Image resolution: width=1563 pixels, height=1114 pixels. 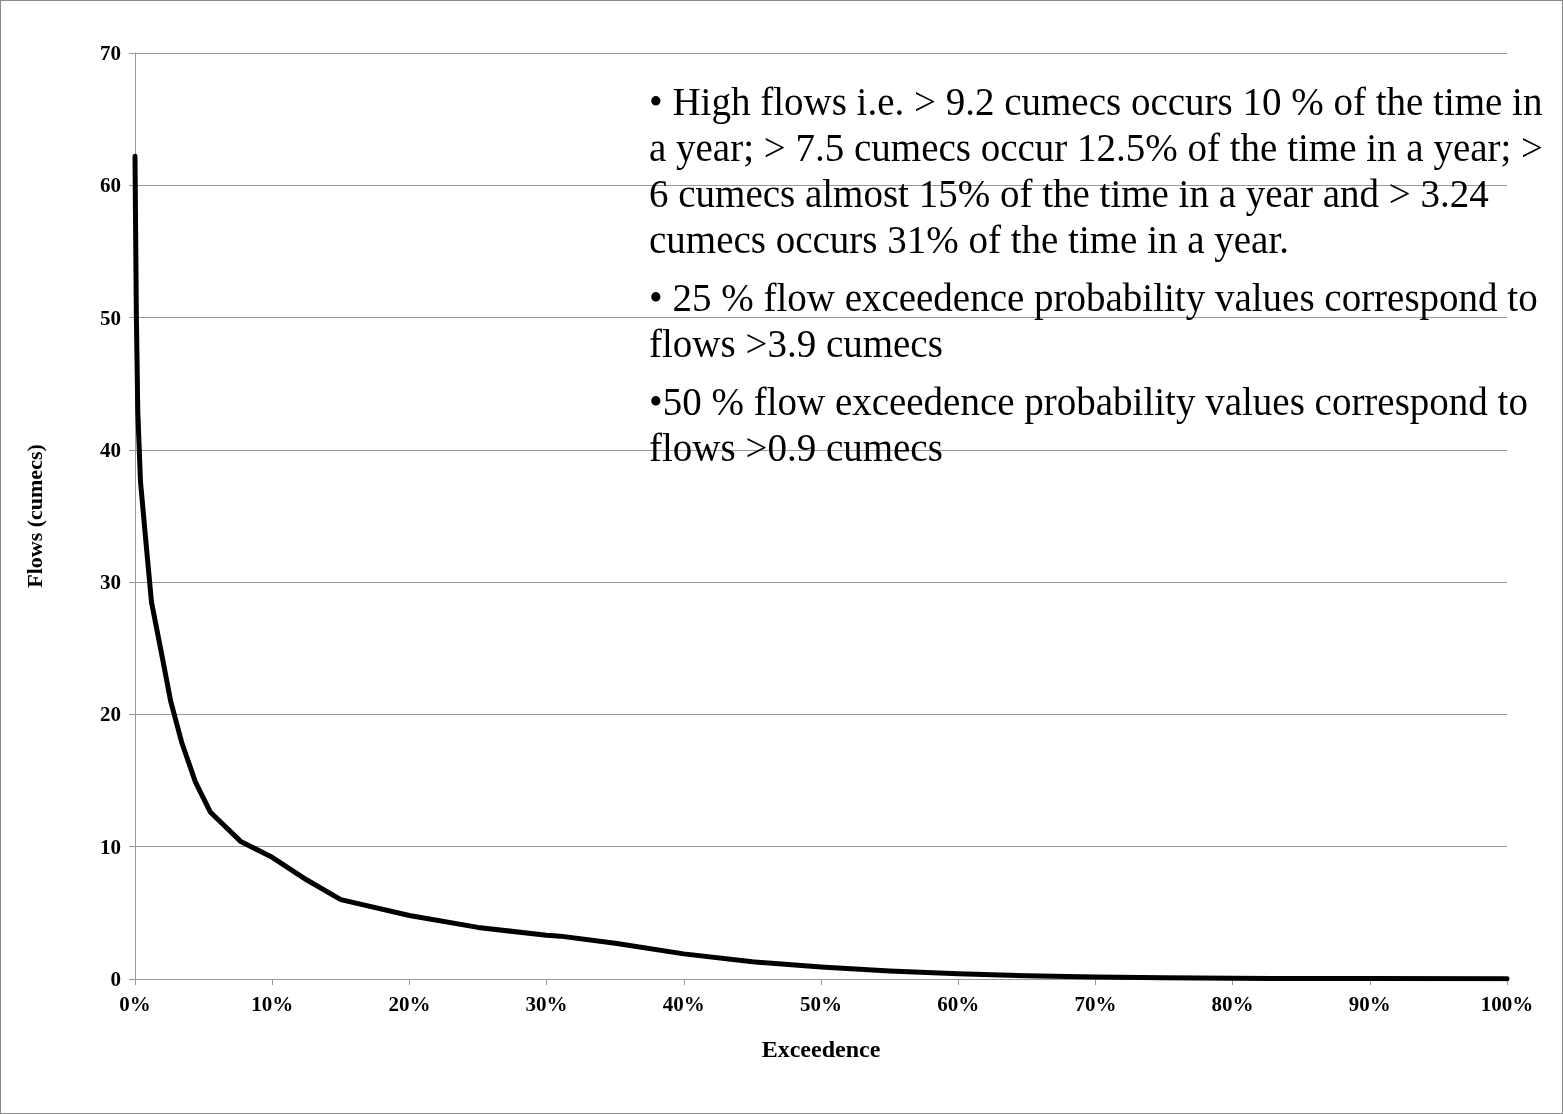 What do you see at coordinates (34, 516) in the screenshot?
I see `y-axis-title: Flows (cumecs)` at bounding box center [34, 516].